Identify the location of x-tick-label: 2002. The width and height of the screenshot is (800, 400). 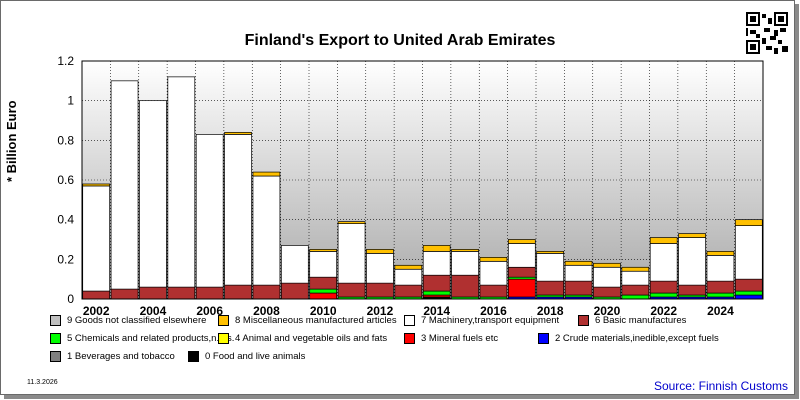
(96, 311).